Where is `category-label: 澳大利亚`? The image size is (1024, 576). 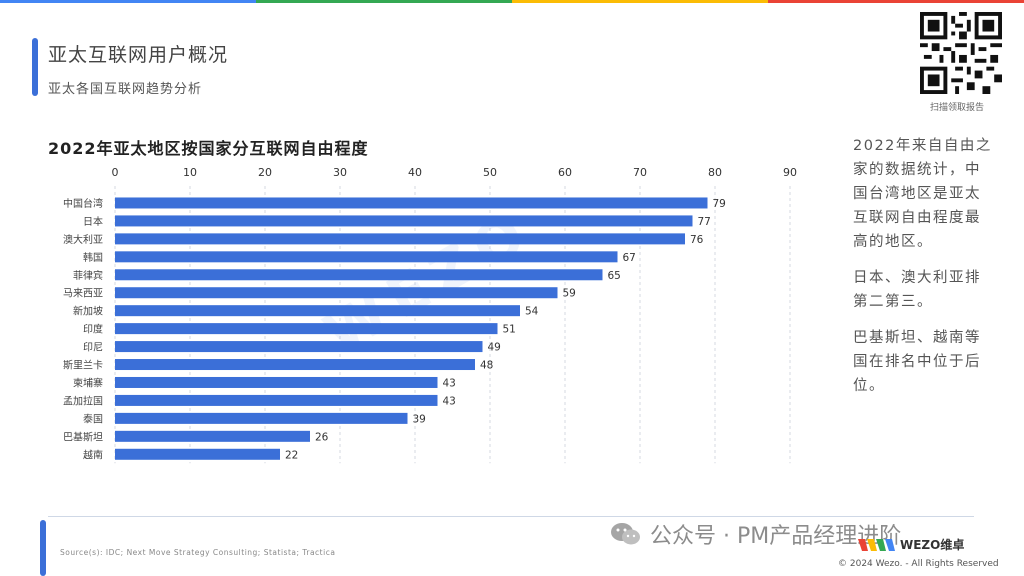
category-label: 澳大利亚 is located at coordinates (83, 239).